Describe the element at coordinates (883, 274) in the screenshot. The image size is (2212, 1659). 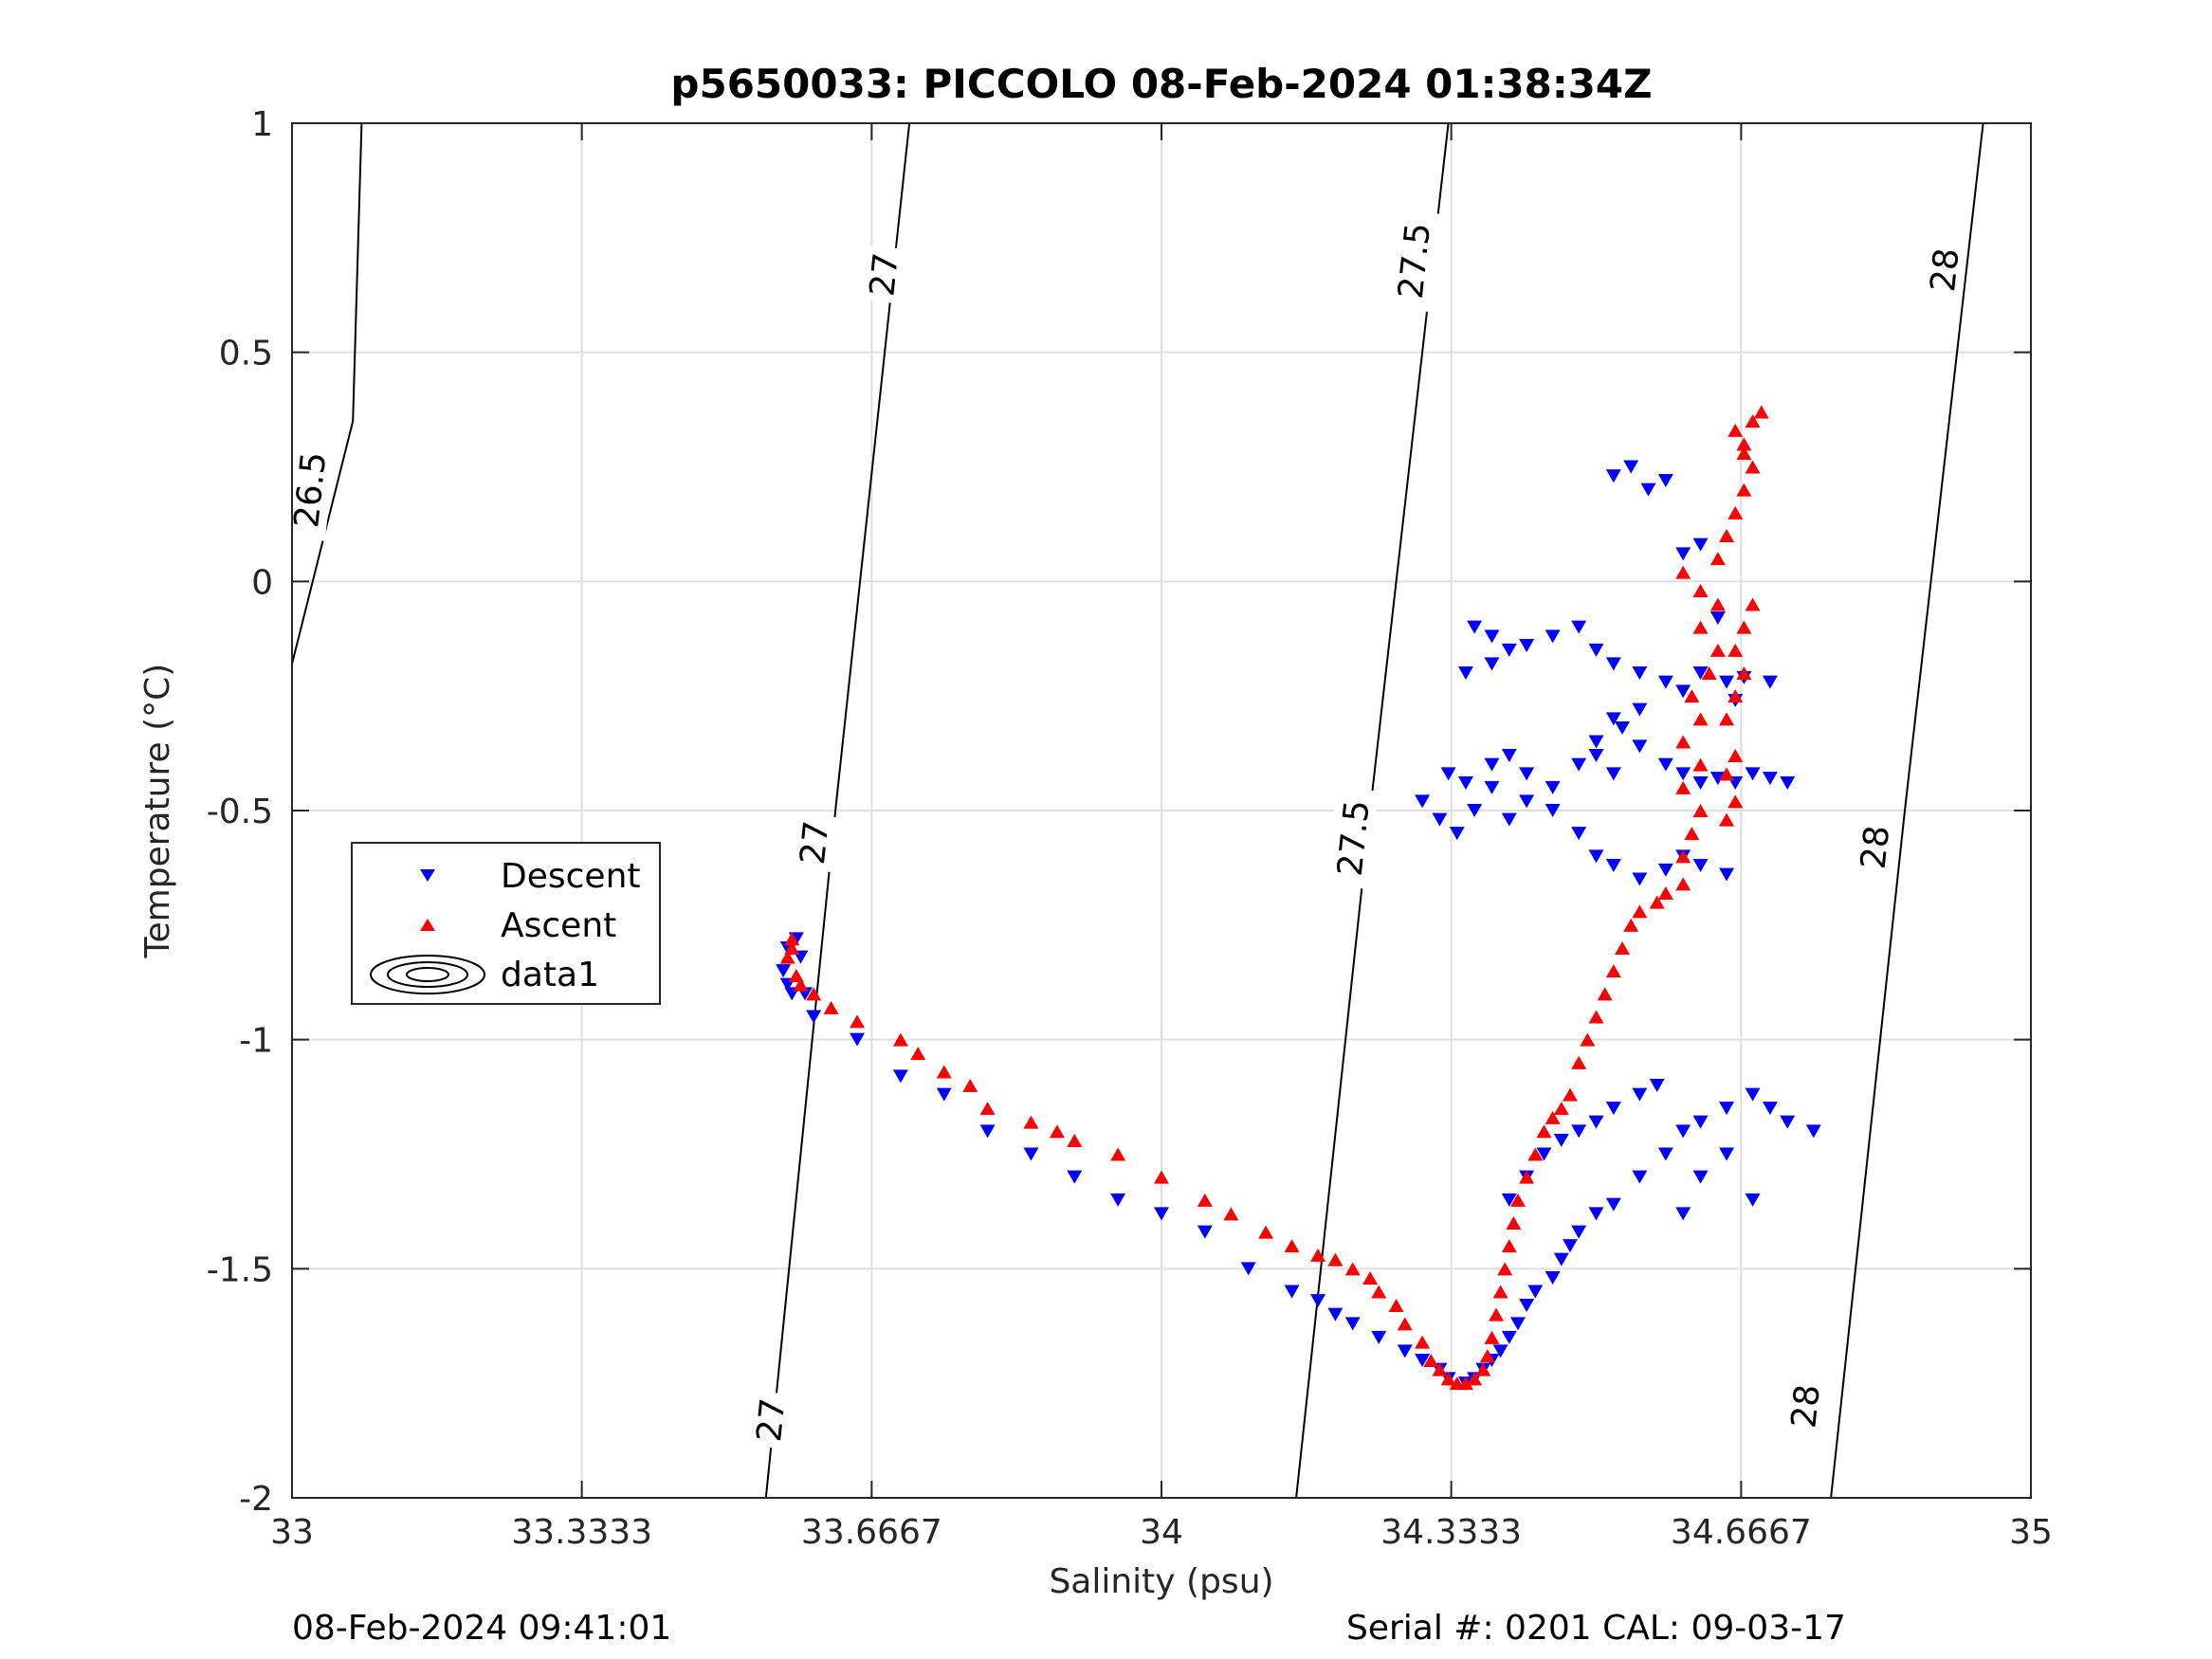
I see `contour-label-group-1: 27` at that location.